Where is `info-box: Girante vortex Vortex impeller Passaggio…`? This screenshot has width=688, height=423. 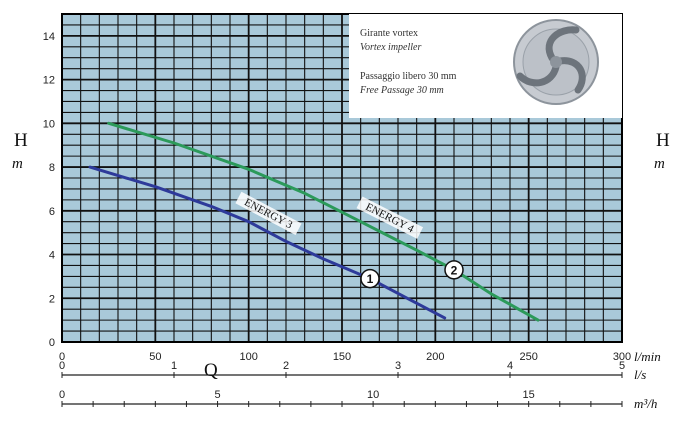
info-box: Girante vortex Vortex impeller Passaggio… is located at coordinates (485, 66).